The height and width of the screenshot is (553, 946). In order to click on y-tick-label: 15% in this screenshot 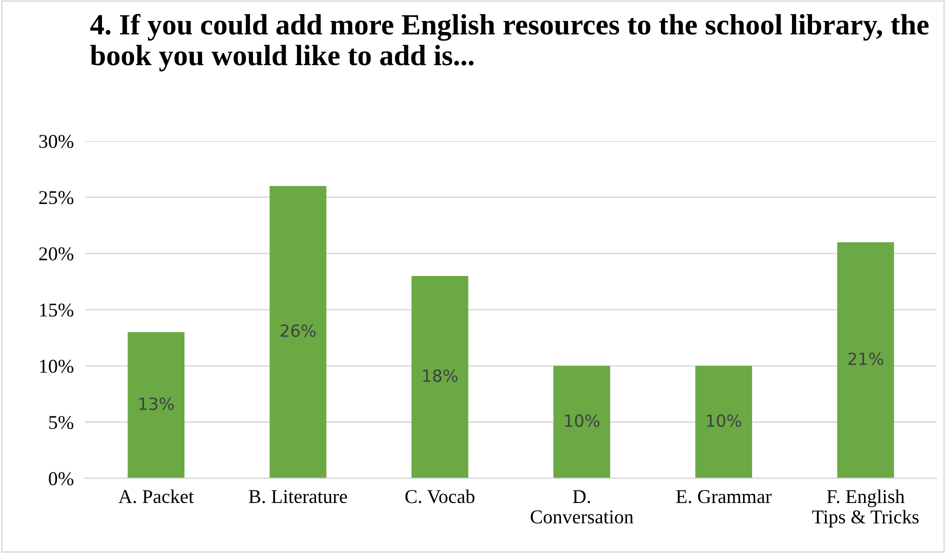, I will do `click(57, 310)`.